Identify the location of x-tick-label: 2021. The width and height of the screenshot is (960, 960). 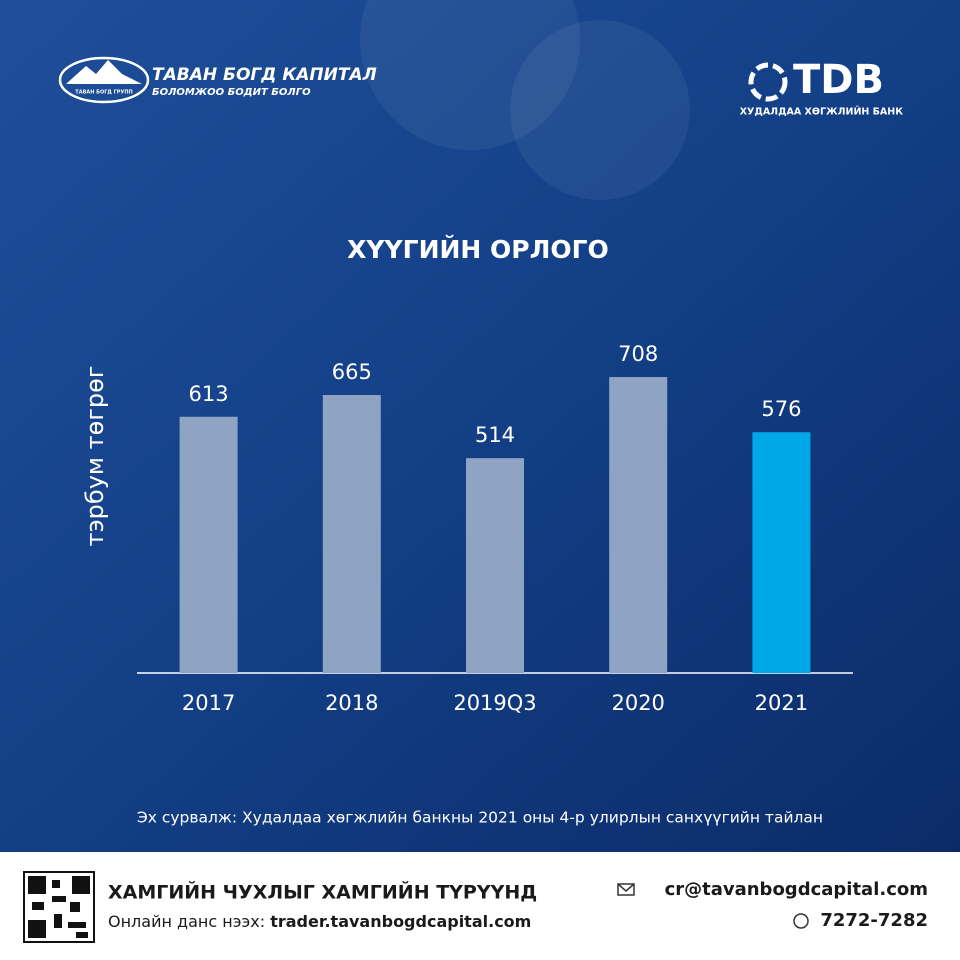
(781, 703).